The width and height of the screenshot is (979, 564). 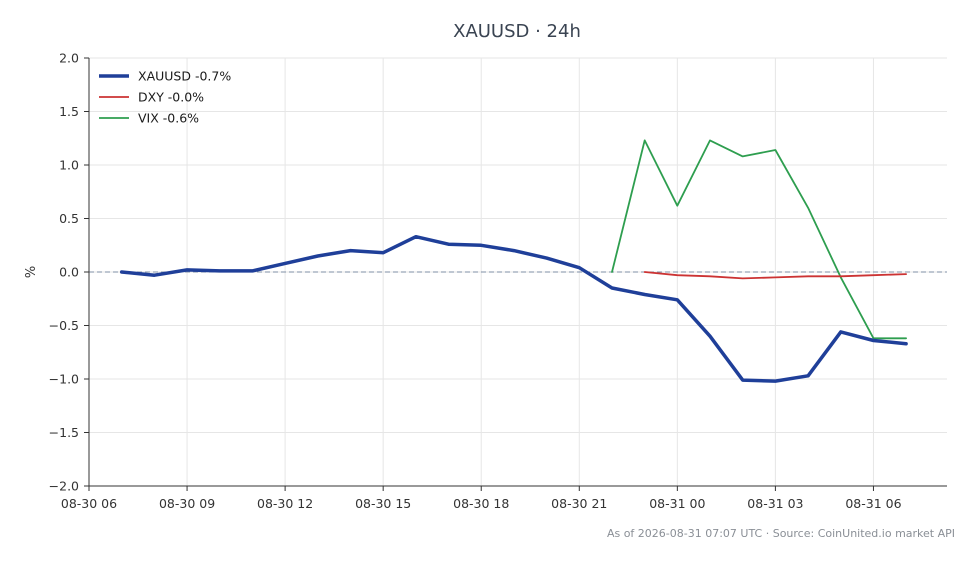 What do you see at coordinates (579, 503) in the screenshot?
I see `x-tick-label: 08-30 21` at bounding box center [579, 503].